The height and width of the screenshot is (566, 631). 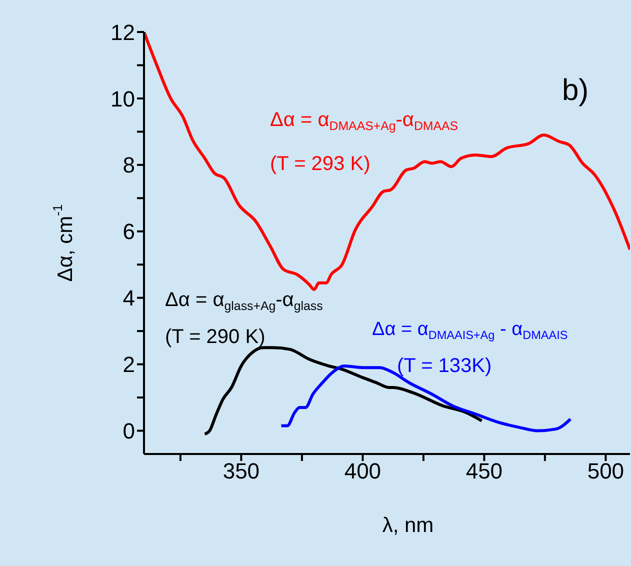 I want to click on y-tick-label: 12, so click(x=122, y=32).